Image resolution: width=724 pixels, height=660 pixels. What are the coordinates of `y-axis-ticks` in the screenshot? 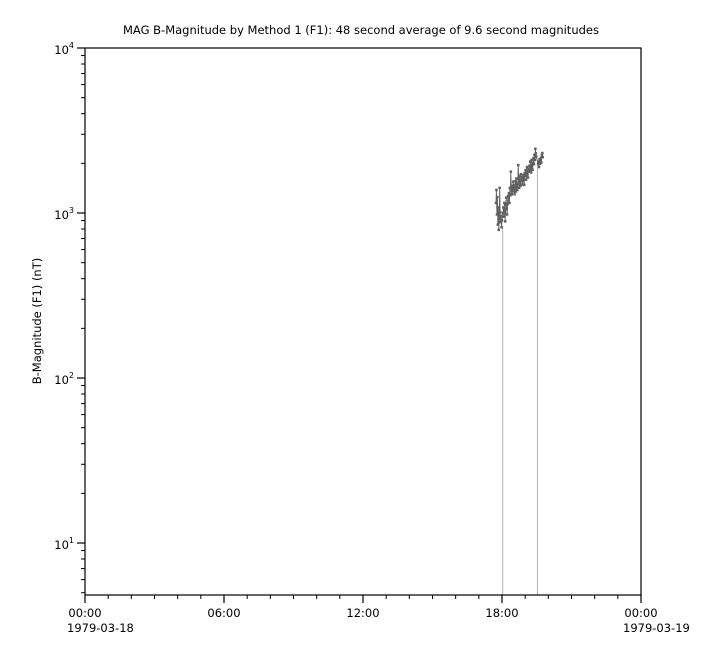 It's located at (81, 320).